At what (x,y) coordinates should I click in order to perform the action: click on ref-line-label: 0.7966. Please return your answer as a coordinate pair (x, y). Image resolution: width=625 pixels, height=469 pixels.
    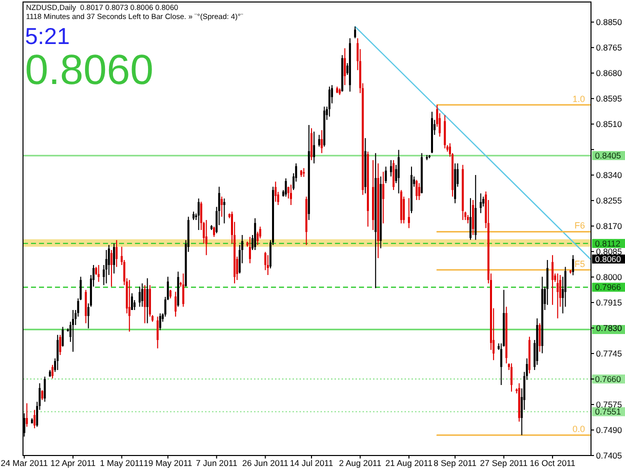
    Looking at the image, I should click on (608, 287).